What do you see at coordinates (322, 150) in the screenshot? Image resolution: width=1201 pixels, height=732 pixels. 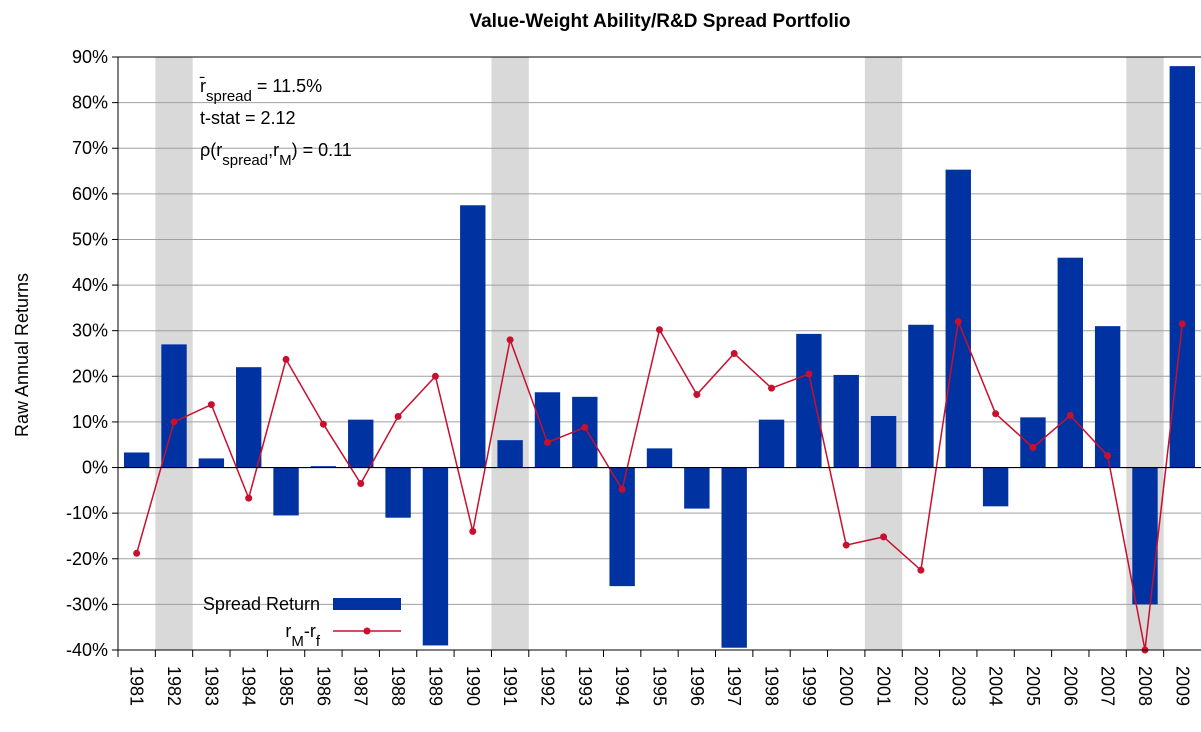 I see `text-part: ) = 0.11` at bounding box center [322, 150].